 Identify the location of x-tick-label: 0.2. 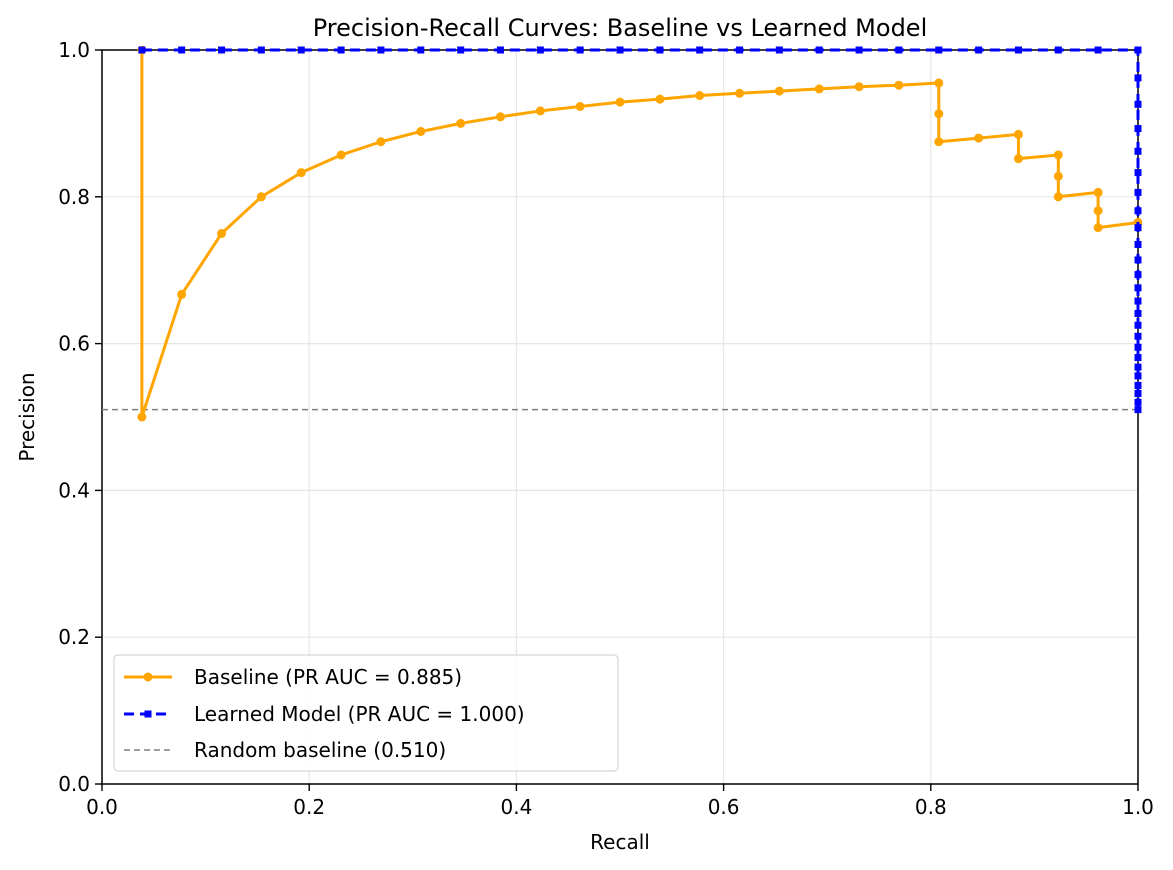
(309, 807).